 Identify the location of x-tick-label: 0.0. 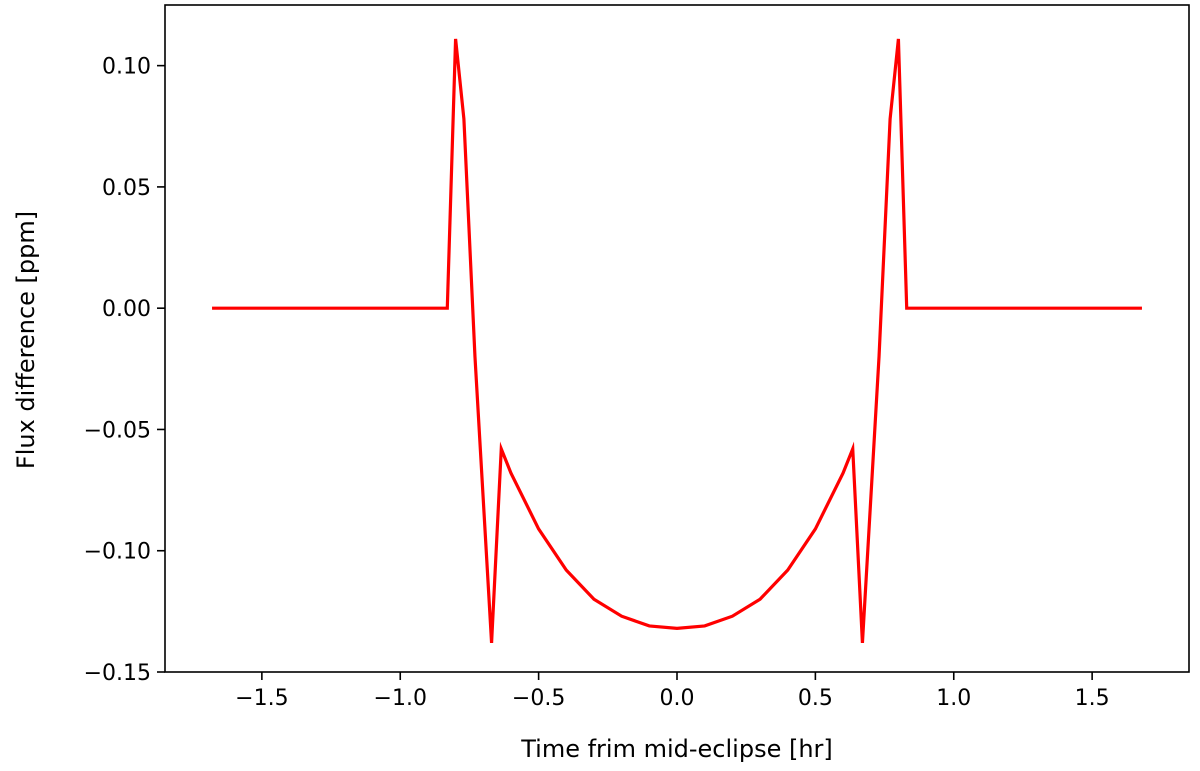
(677, 698).